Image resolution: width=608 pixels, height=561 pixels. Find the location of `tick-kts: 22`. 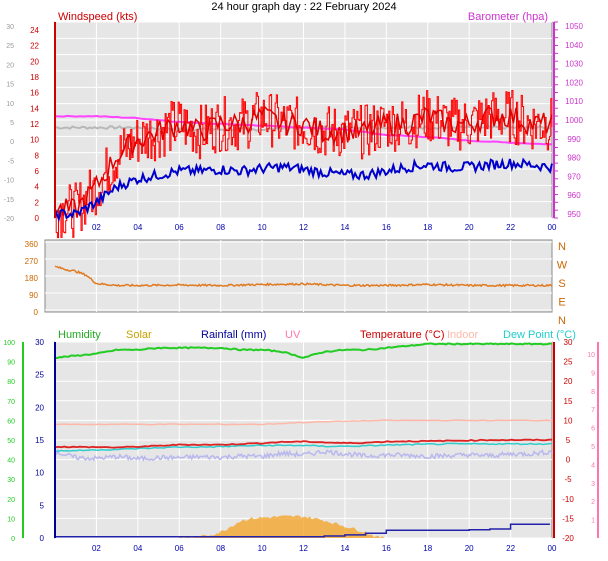

tick-kts: 22 is located at coordinates (34, 46).